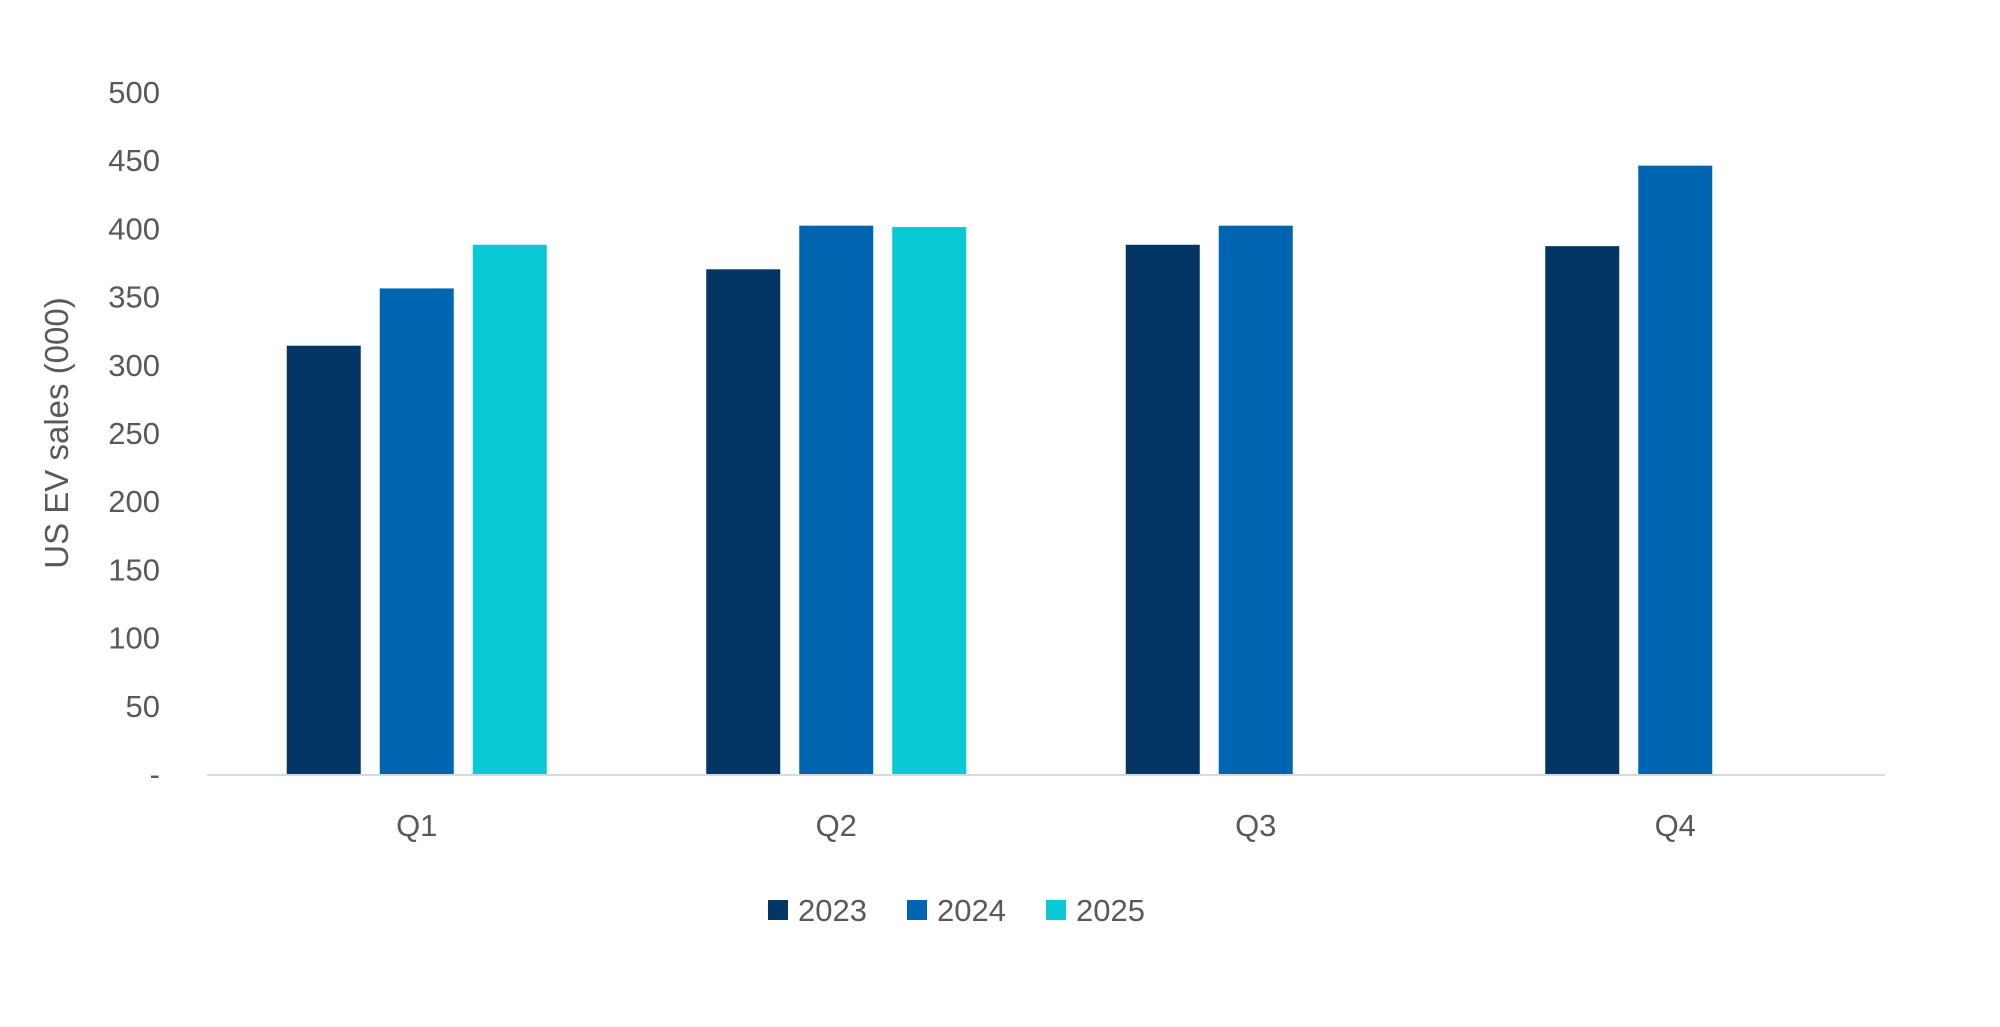 Image resolution: width=2000 pixels, height=1027 pixels. I want to click on y-tick-label: 350, so click(134, 297).